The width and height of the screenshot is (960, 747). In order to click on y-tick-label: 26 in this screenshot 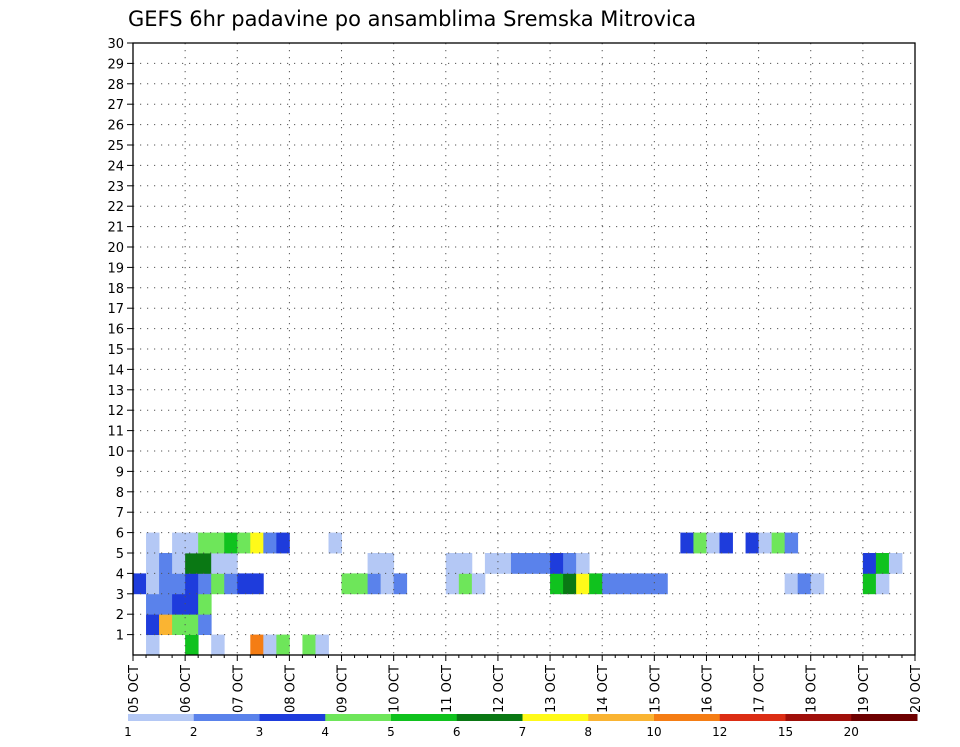, I will do `click(115, 126)`.